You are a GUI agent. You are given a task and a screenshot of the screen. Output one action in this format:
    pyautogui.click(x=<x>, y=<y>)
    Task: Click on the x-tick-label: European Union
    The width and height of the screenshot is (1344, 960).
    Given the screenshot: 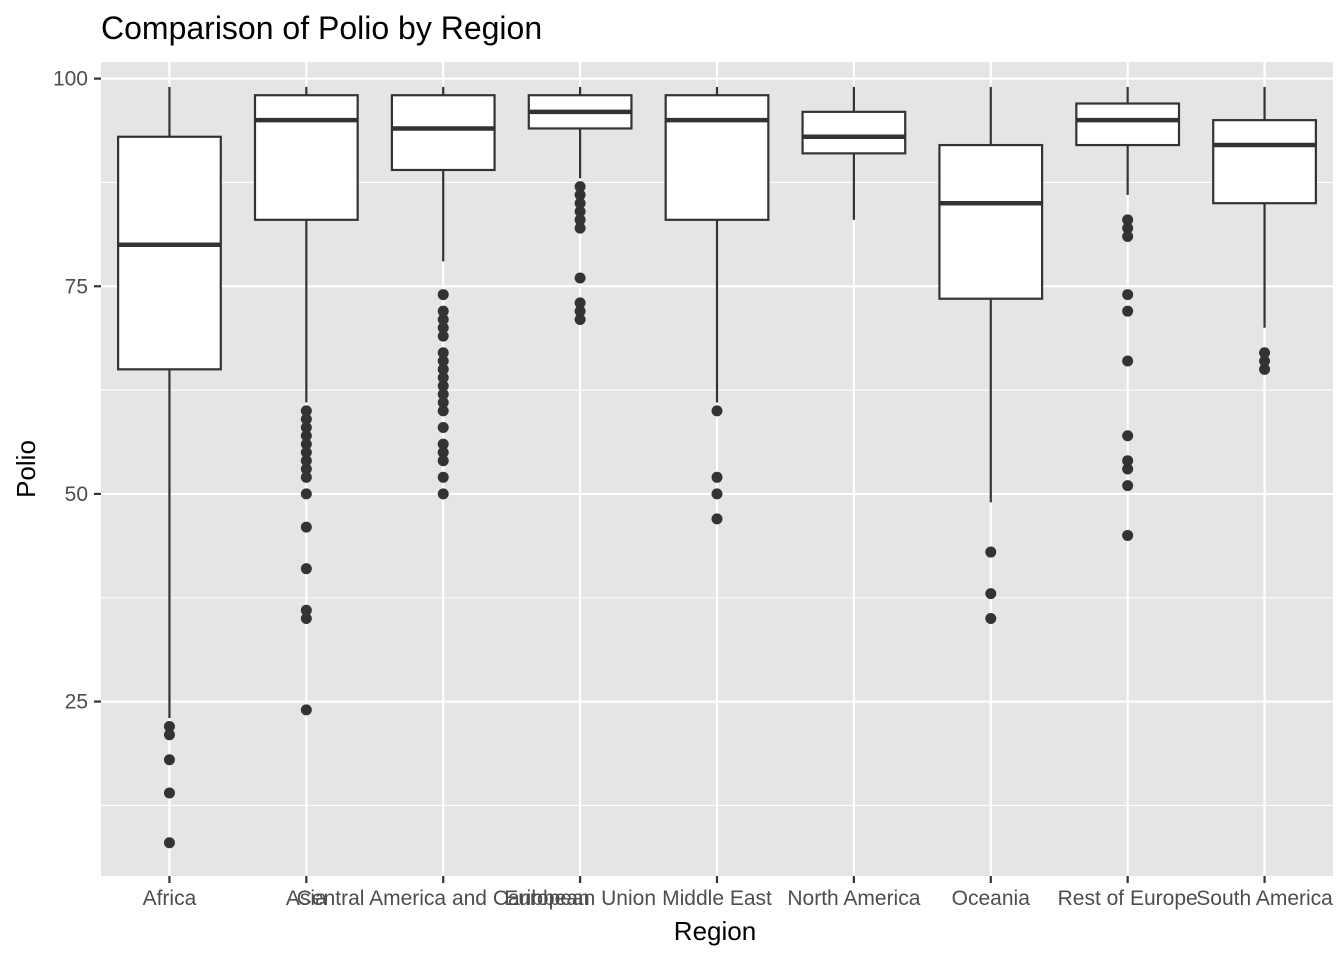 What is the action you would take?
    pyautogui.click(x=580, y=898)
    